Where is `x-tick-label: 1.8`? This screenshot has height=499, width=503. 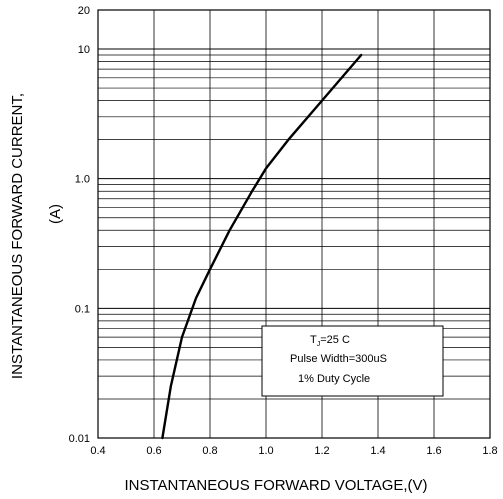
x-tick-label: 1.8 is located at coordinates (489, 451).